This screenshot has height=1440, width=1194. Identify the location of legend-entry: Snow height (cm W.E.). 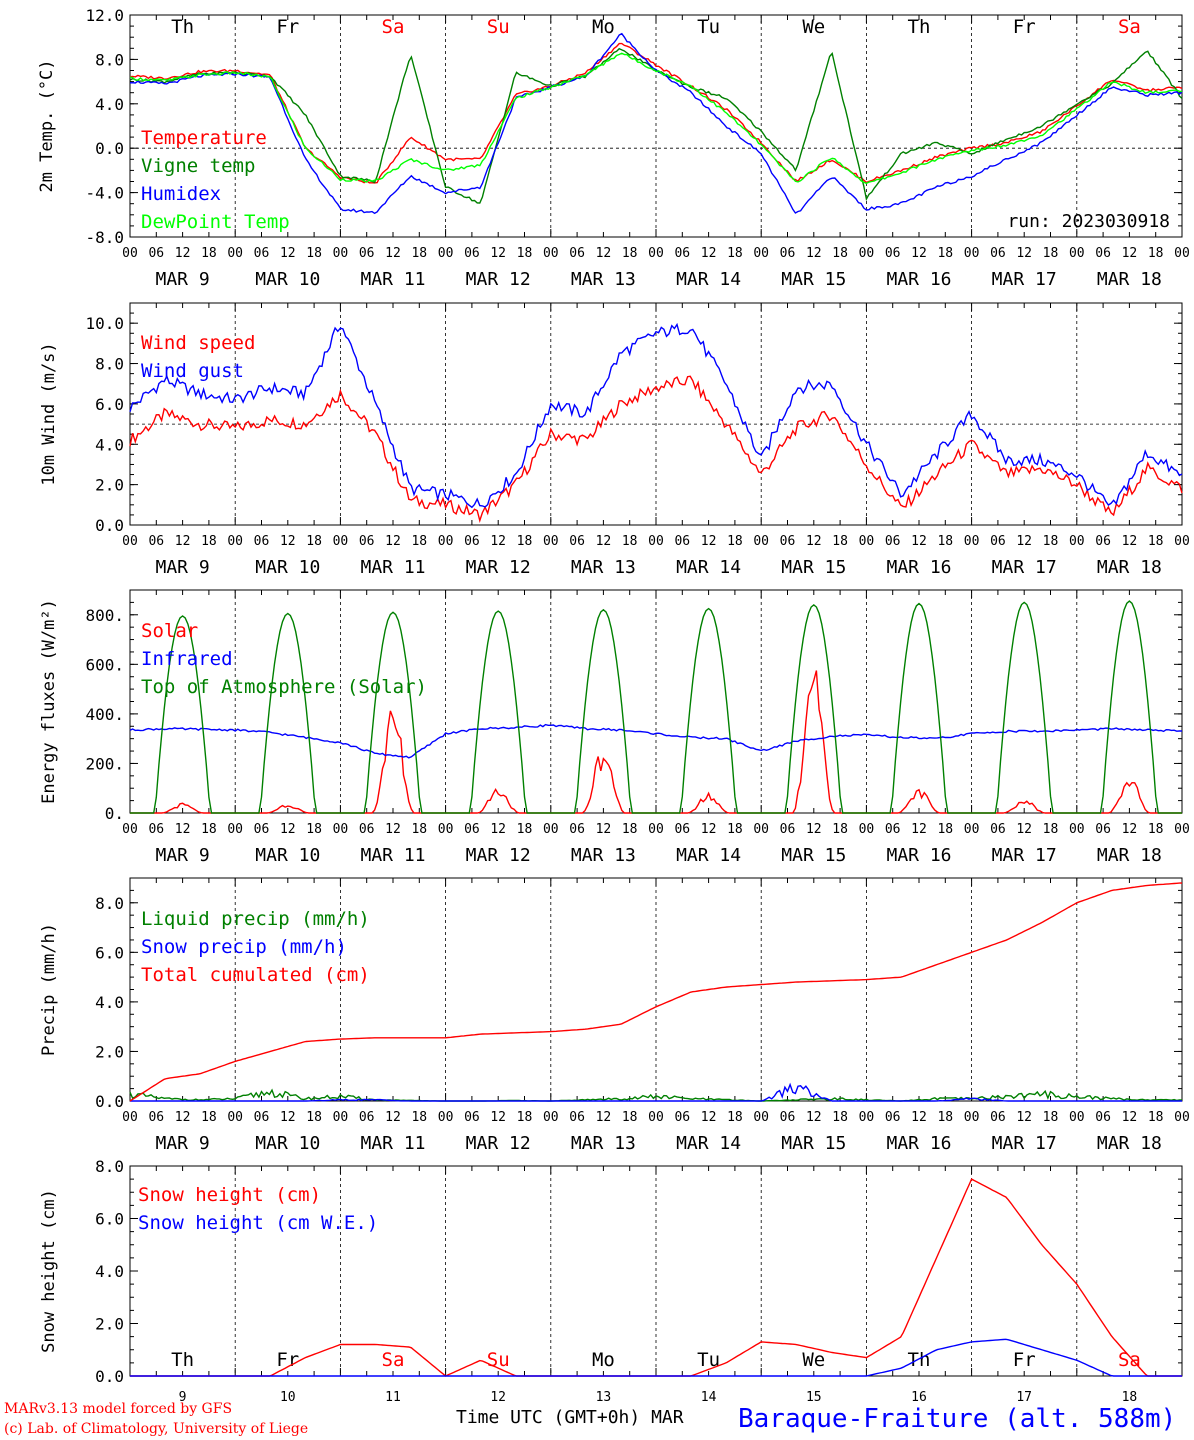
(258, 1223).